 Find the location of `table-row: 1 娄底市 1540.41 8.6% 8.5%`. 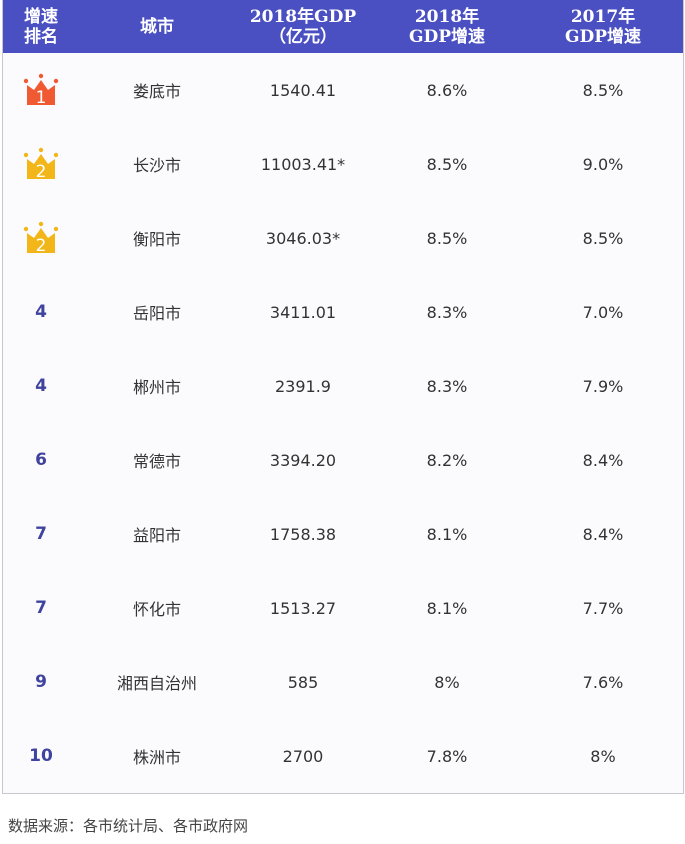

table-row: 1 娄底市 1540.41 8.6% 8.5% is located at coordinates (343, 90).